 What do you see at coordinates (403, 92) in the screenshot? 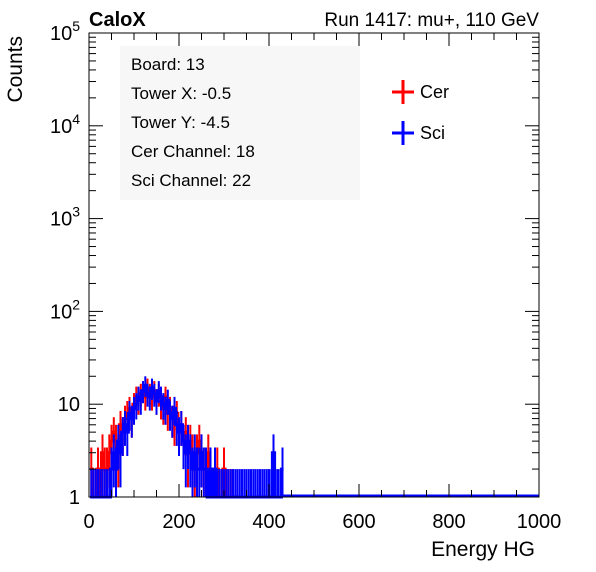
I see `legend-marker-cer` at bounding box center [403, 92].